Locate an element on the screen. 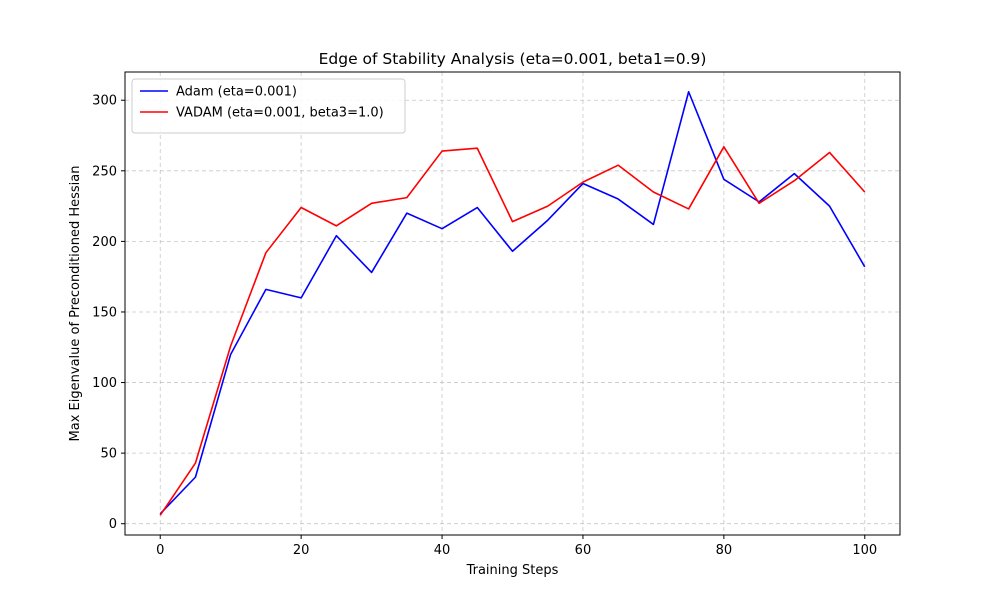  legend-label-adam: Adam (eta=0.001) is located at coordinates (236, 92).